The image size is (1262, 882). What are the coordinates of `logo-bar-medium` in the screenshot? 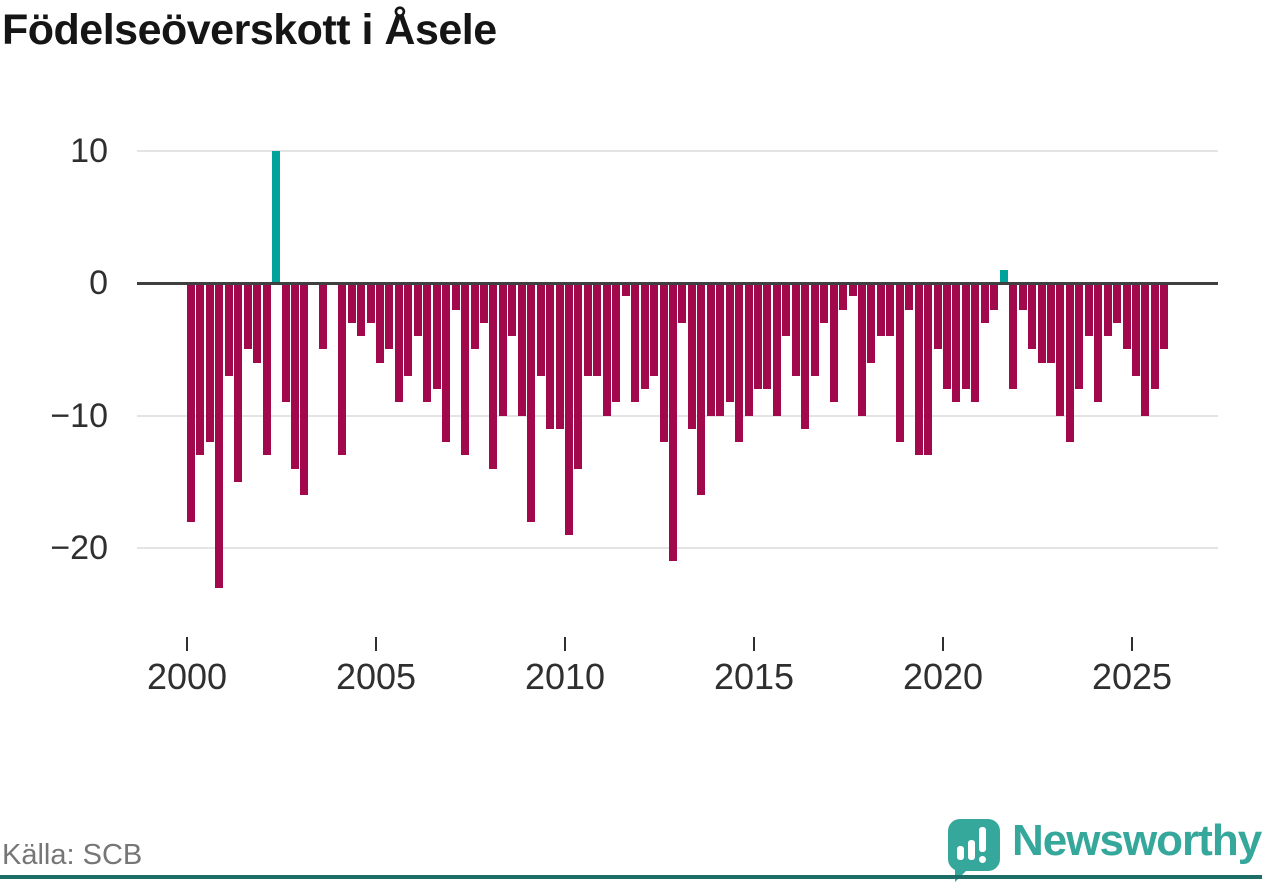 It's located at (971, 850).